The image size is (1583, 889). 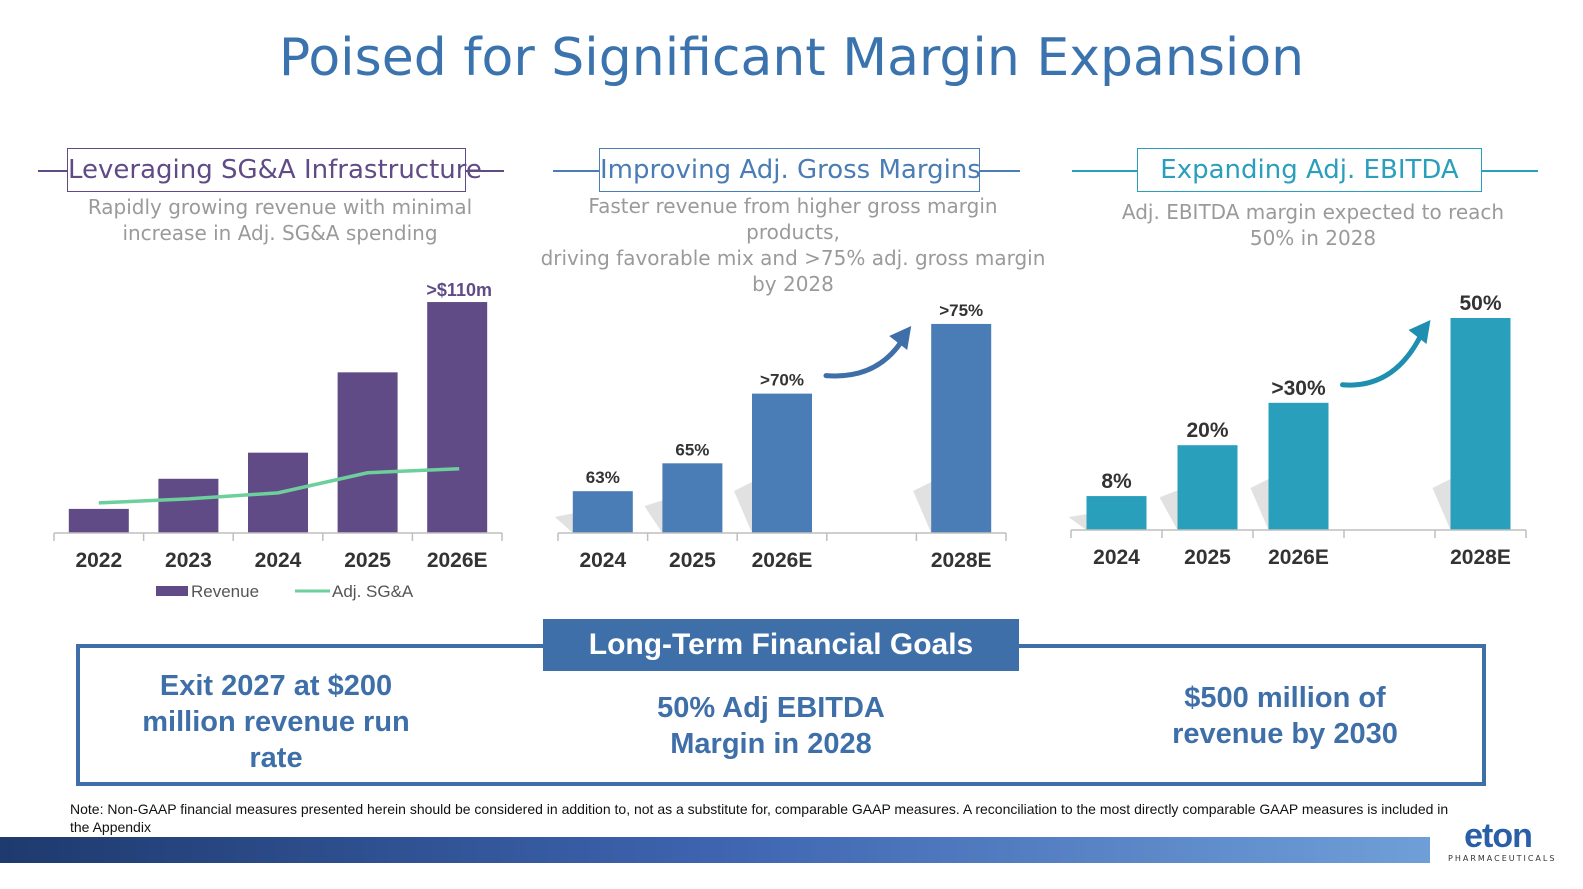 What do you see at coordinates (692, 449) in the screenshot?
I see `data-label: 65%` at bounding box center [692, 449].